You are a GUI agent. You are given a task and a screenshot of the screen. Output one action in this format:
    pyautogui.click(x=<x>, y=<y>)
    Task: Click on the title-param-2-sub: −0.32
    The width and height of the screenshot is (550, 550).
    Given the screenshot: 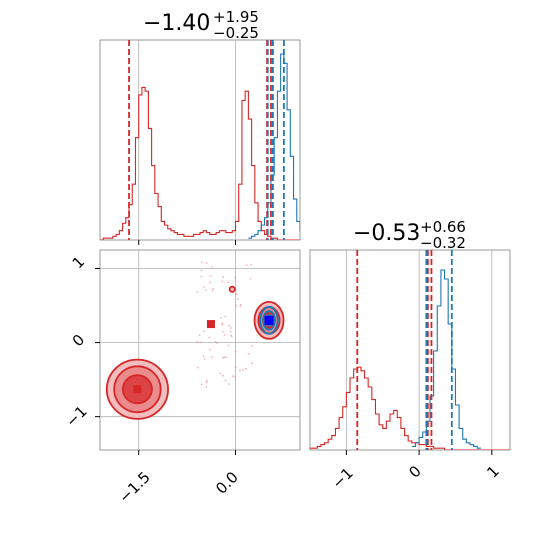 What is the action you would take?
    pyautogui.click(x=443, y=243)
    